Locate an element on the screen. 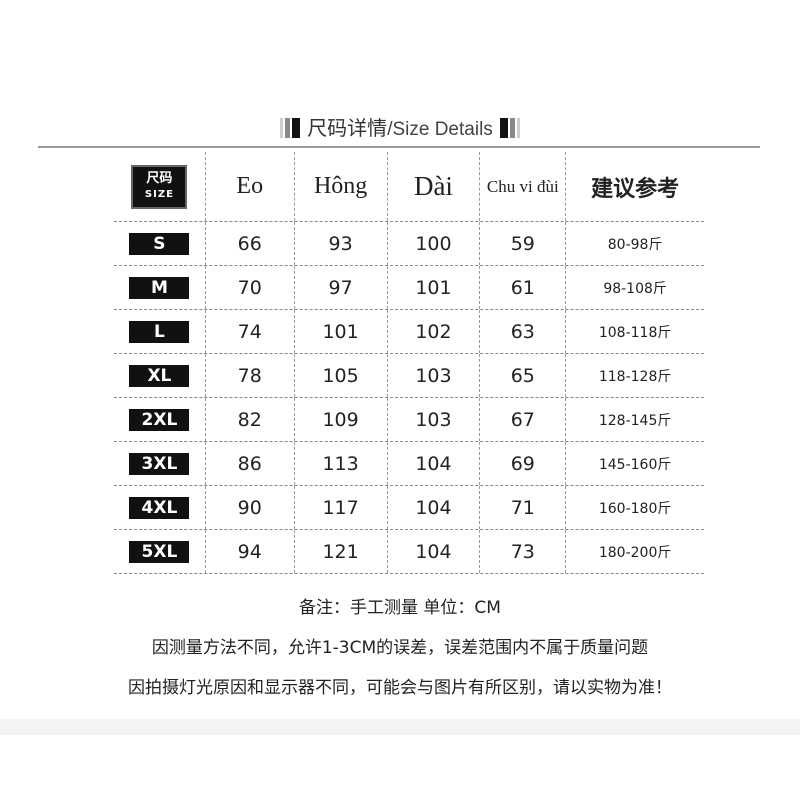  note-unit: 备注：手工测量 单位：CM is located at coordinates (400, 608).